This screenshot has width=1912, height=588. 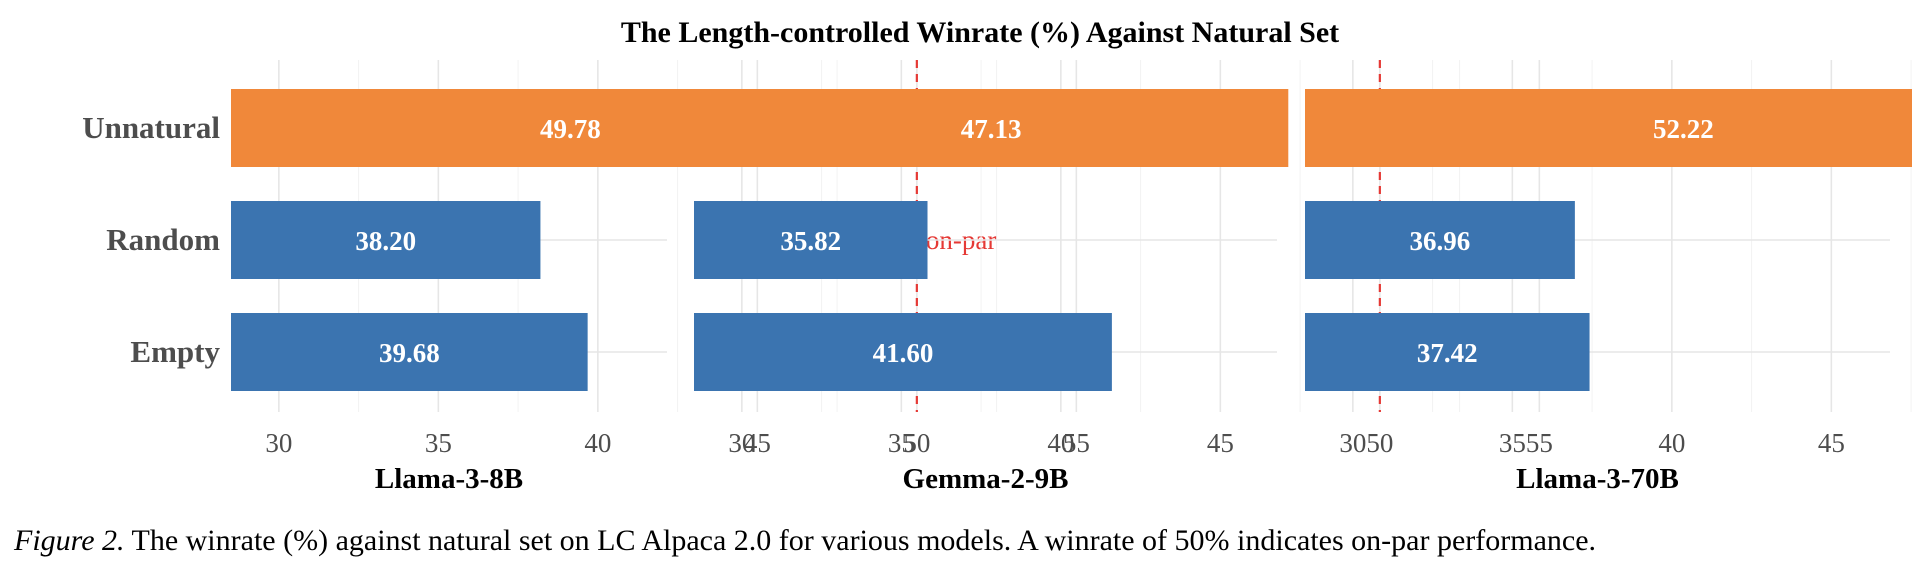 I want to click on category-label: Random, so click(x=163, y=239).